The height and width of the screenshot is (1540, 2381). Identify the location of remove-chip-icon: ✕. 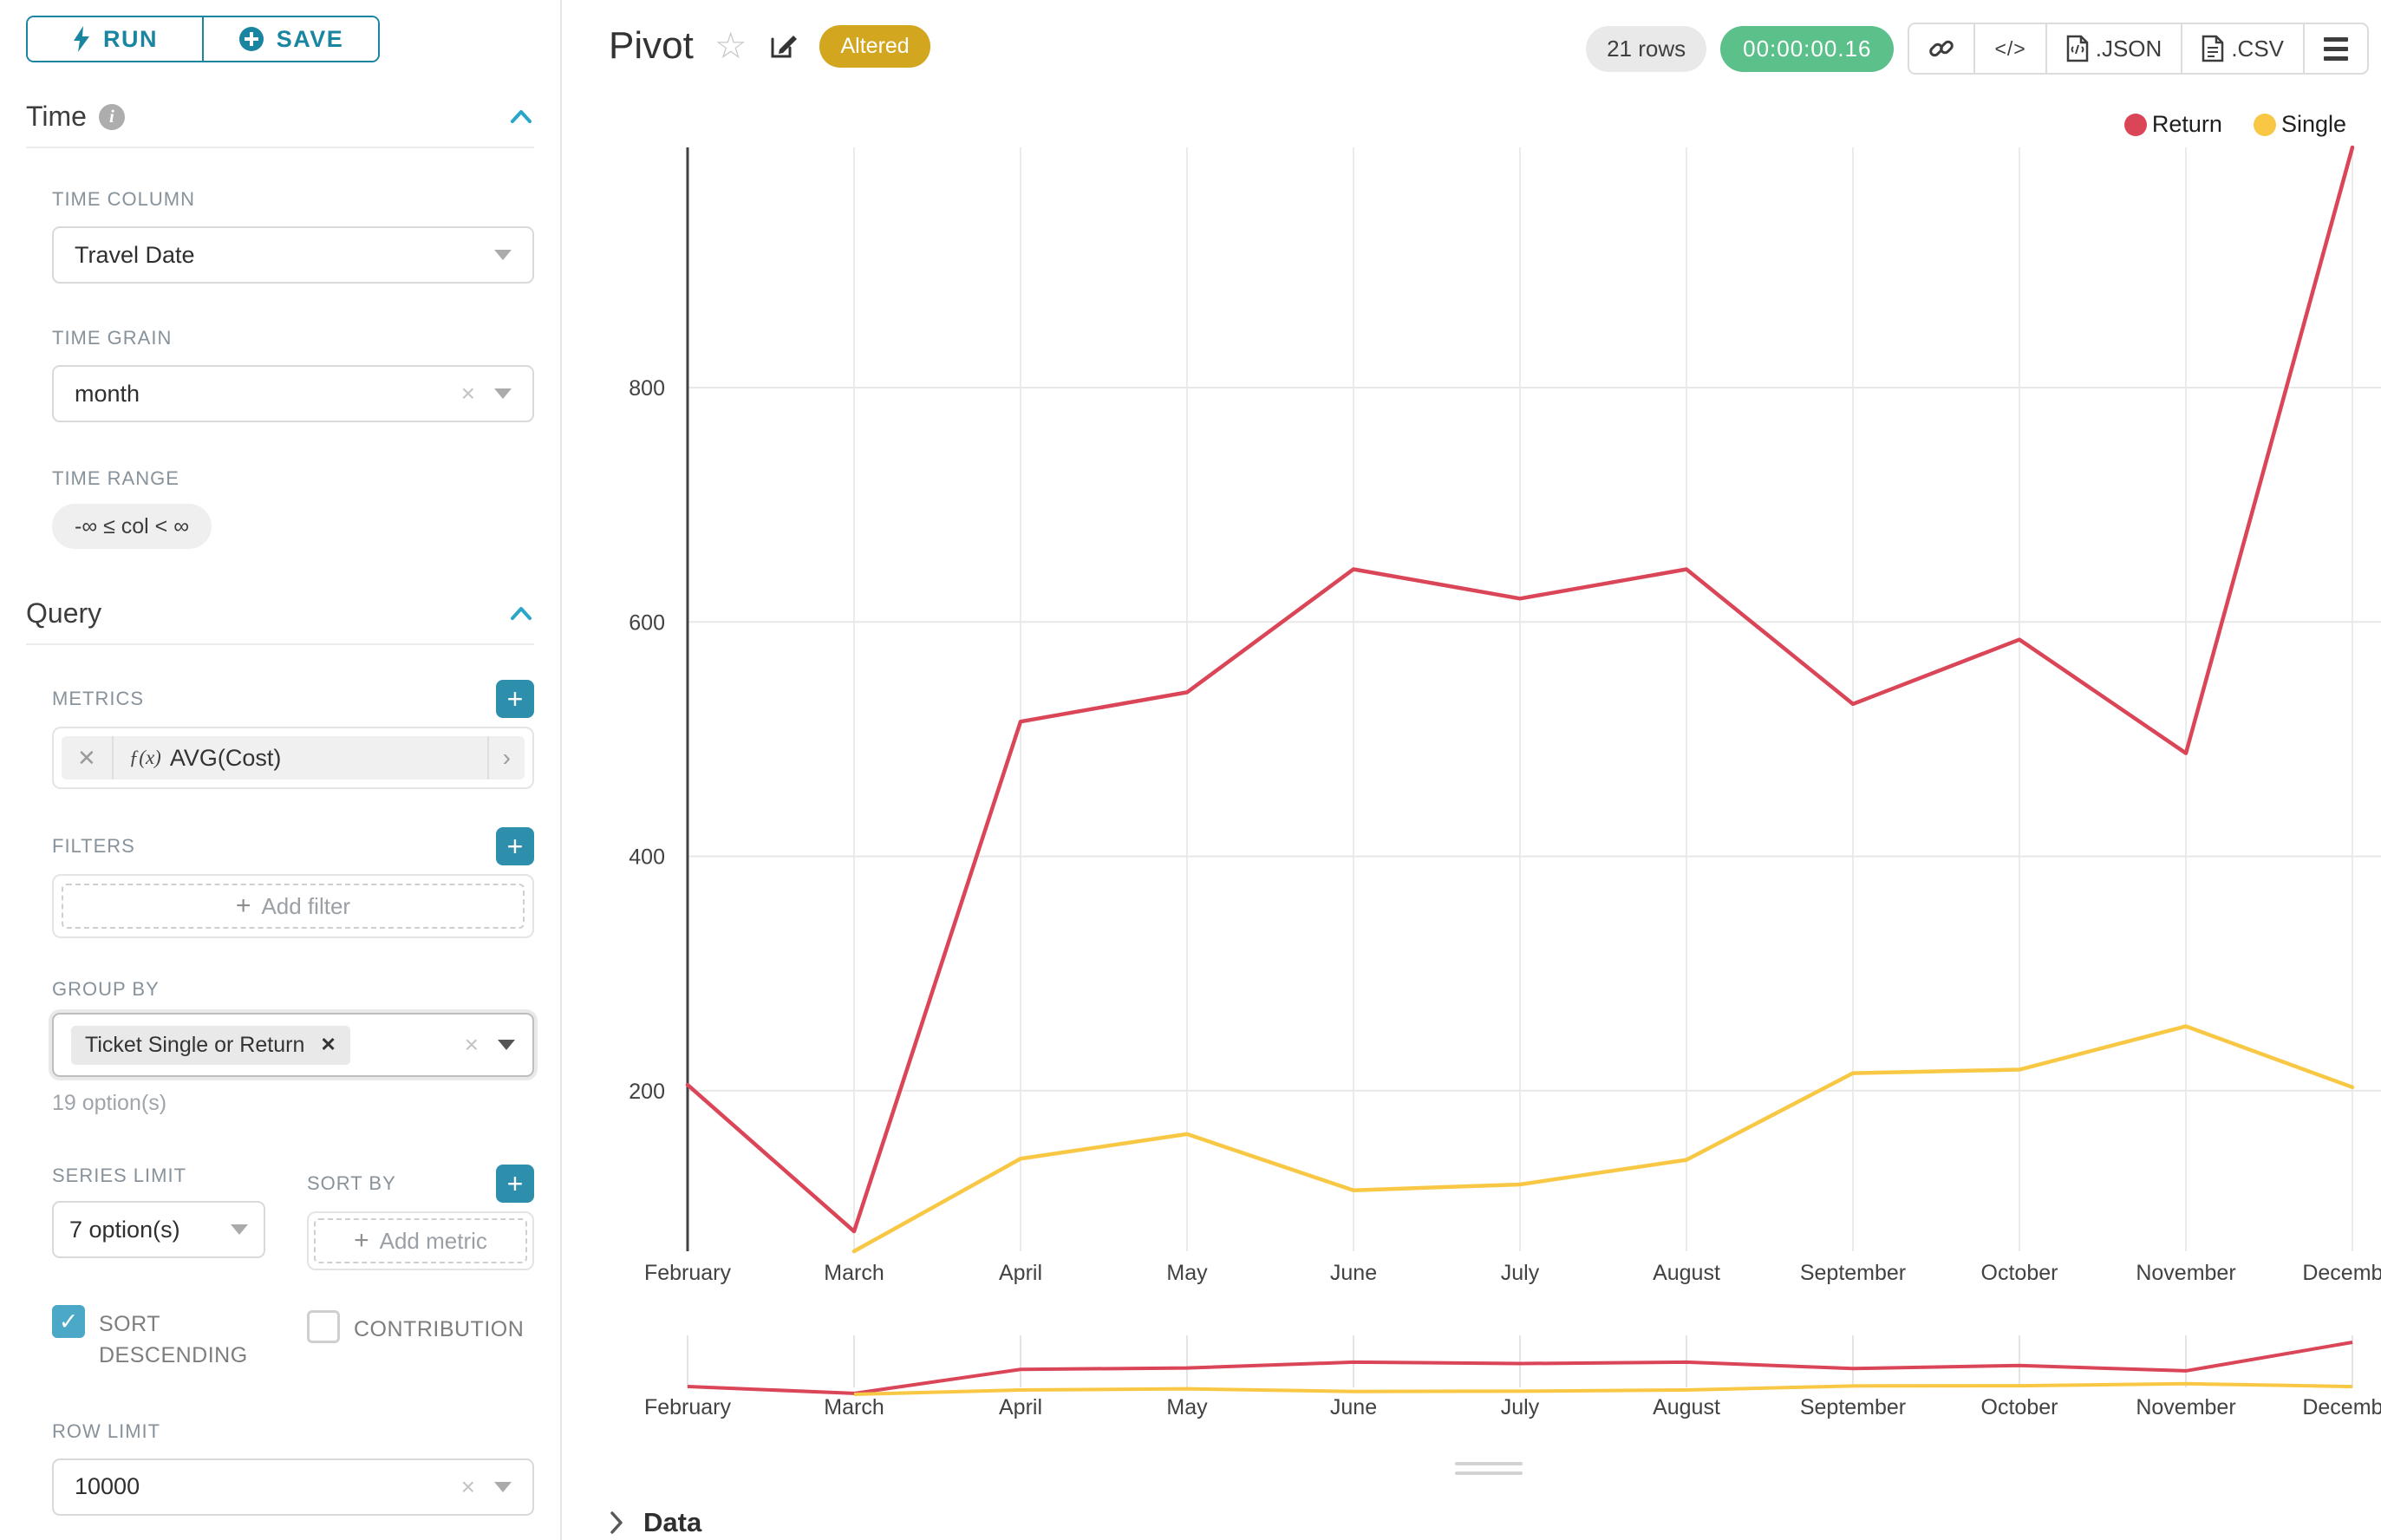
(328, 1044).